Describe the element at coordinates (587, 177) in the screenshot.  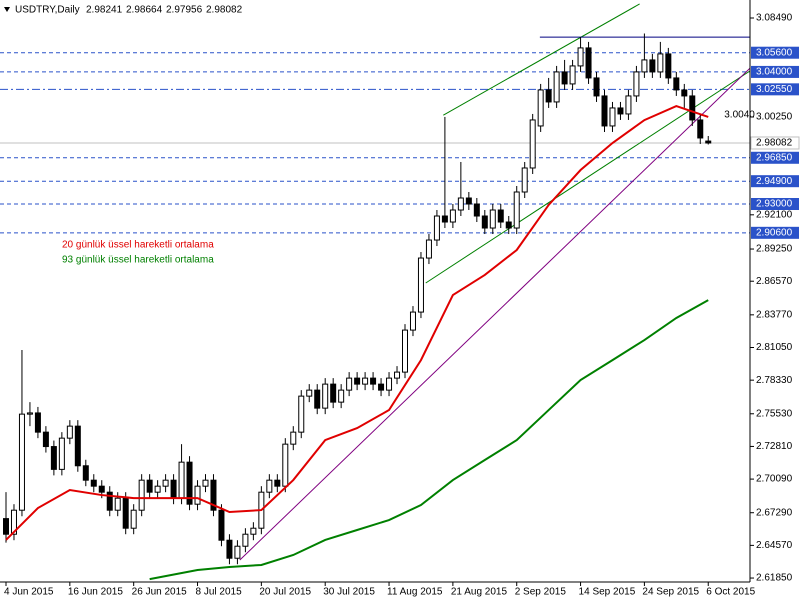
I see `trendline` at that location.